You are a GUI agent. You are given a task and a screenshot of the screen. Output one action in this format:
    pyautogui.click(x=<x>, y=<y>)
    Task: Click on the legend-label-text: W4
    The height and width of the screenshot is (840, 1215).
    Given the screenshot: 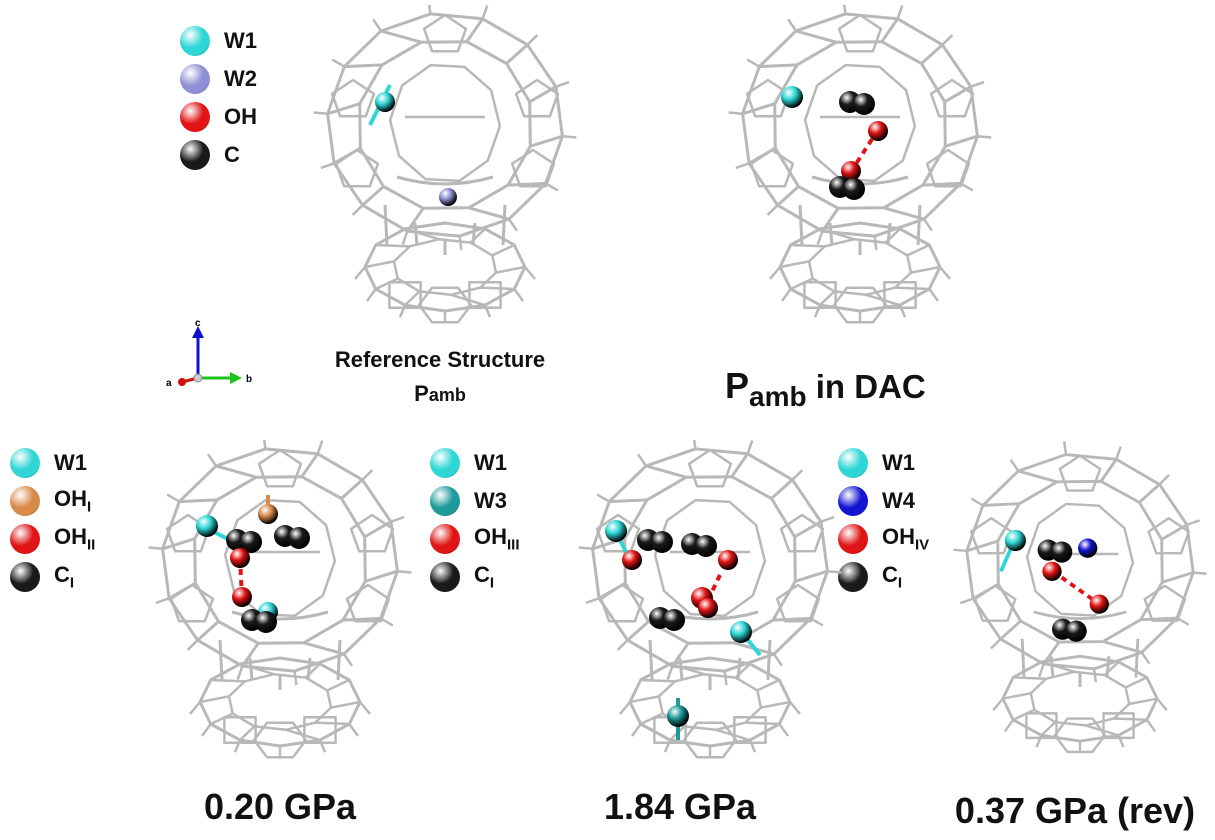 What is the action you would take?
    pyautogui.click(x=898, y=500)
    